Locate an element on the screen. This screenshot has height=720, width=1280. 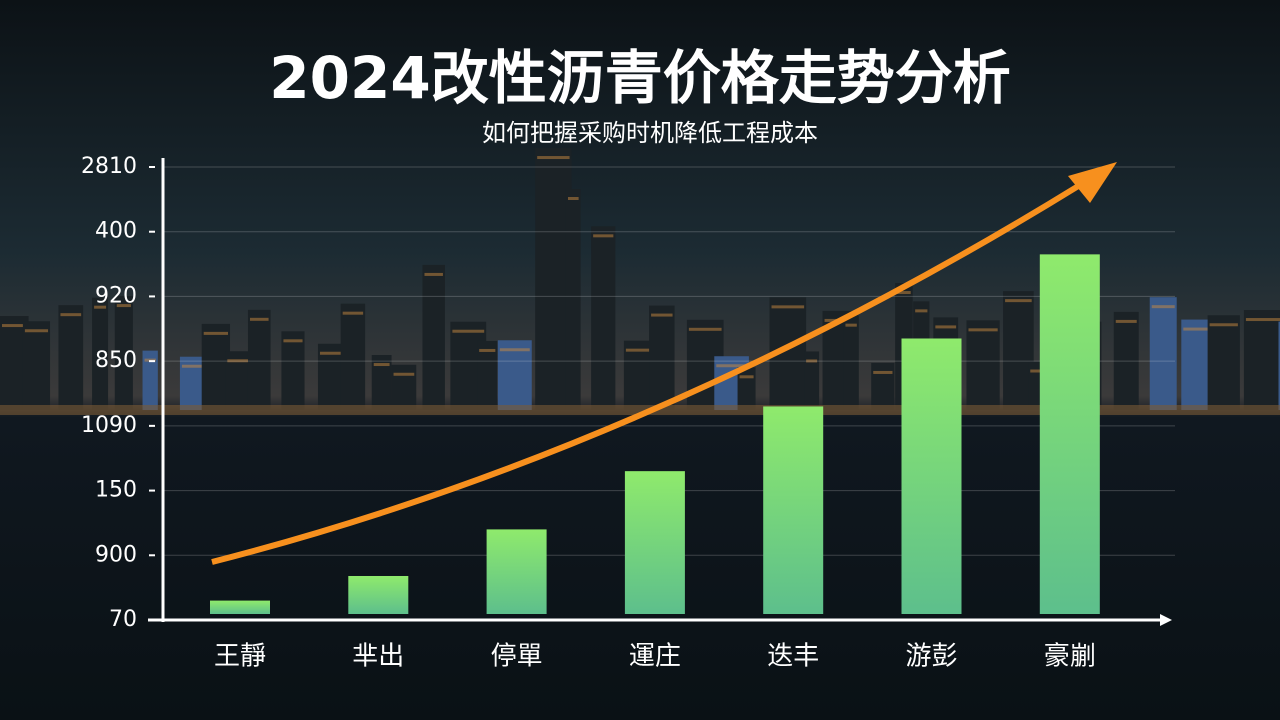
x-tick-label: 王靜 is located at coordinates (240, 657).